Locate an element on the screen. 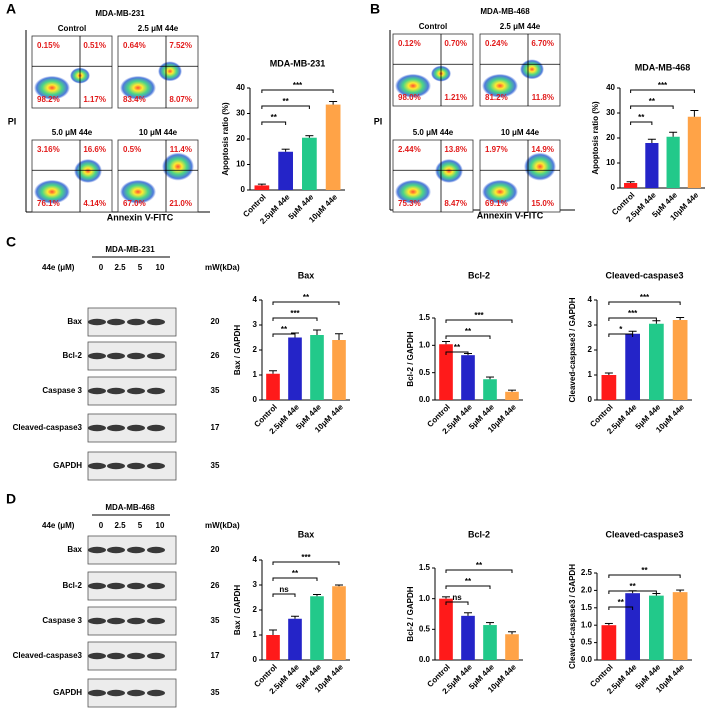 The width and height of the screenshot is (723, 712). y-tick-label: 30 is located at coordinates (610, 112).